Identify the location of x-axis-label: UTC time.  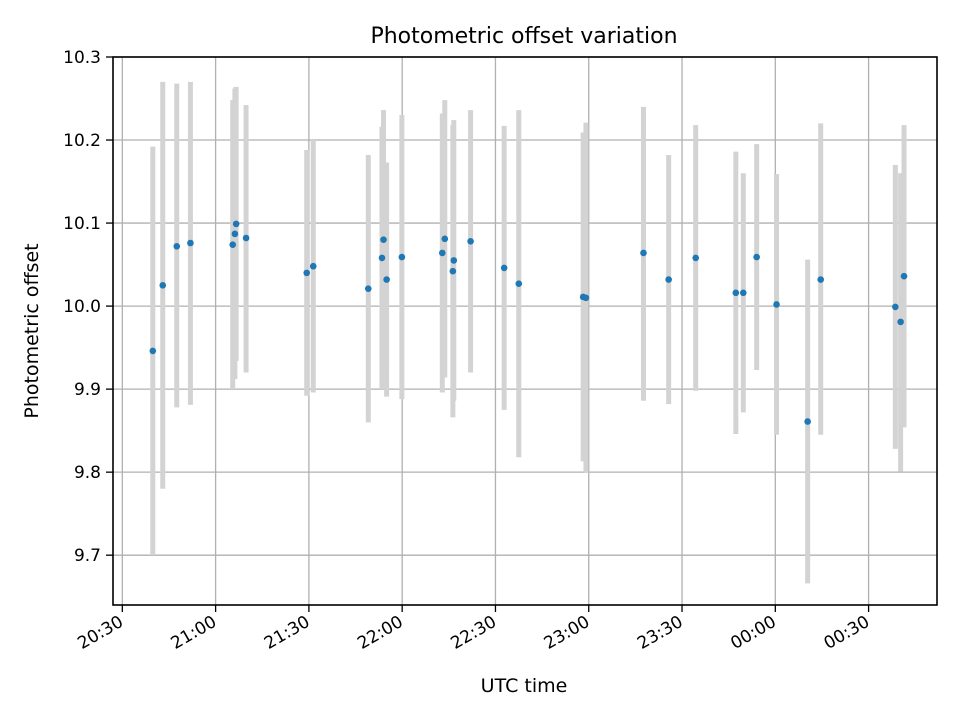
(524, 686).